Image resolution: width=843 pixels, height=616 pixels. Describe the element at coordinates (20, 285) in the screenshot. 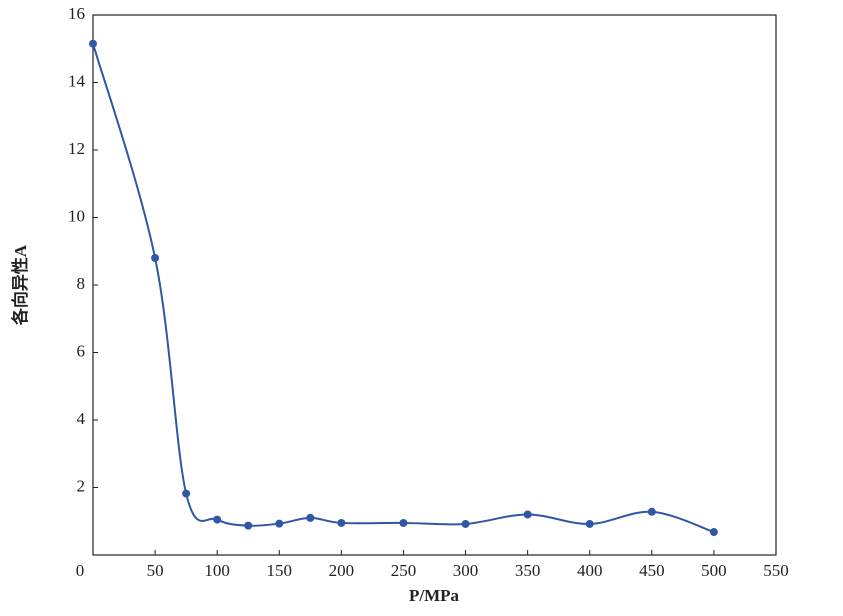

I see `y-axis-label: 各向异性A` at that location.